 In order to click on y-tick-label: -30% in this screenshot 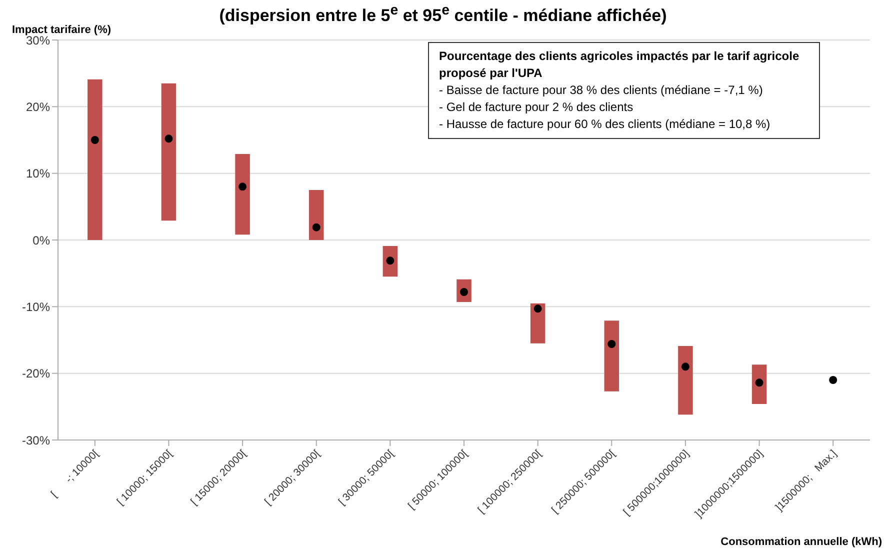, I will do `click(36, 440)`.